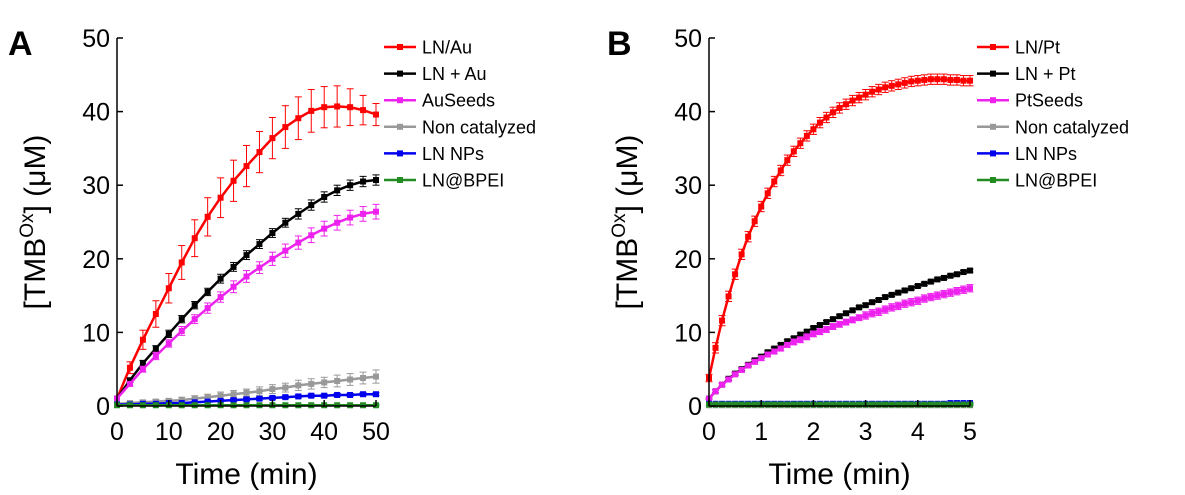  Describe the element at coordinates (619, 44) in the screenshot. I see `panel-letter: B` at that location.